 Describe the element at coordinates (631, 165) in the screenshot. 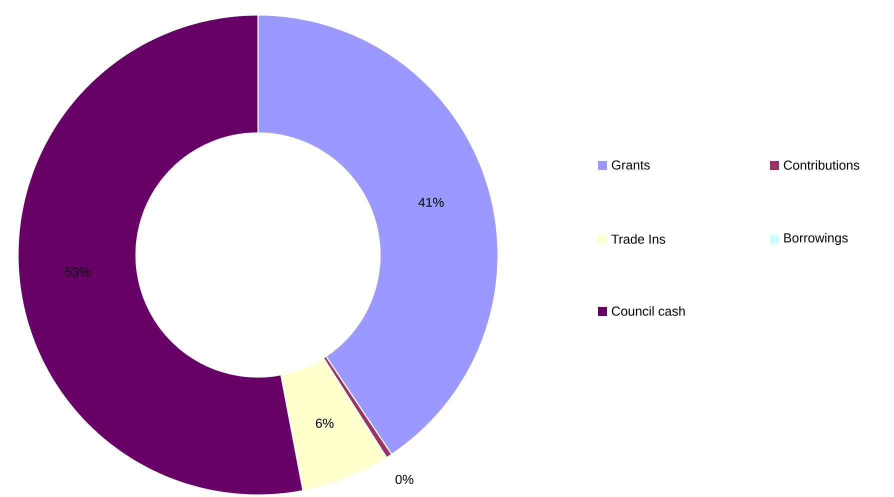

I see `legend-label: Grants` at that location.